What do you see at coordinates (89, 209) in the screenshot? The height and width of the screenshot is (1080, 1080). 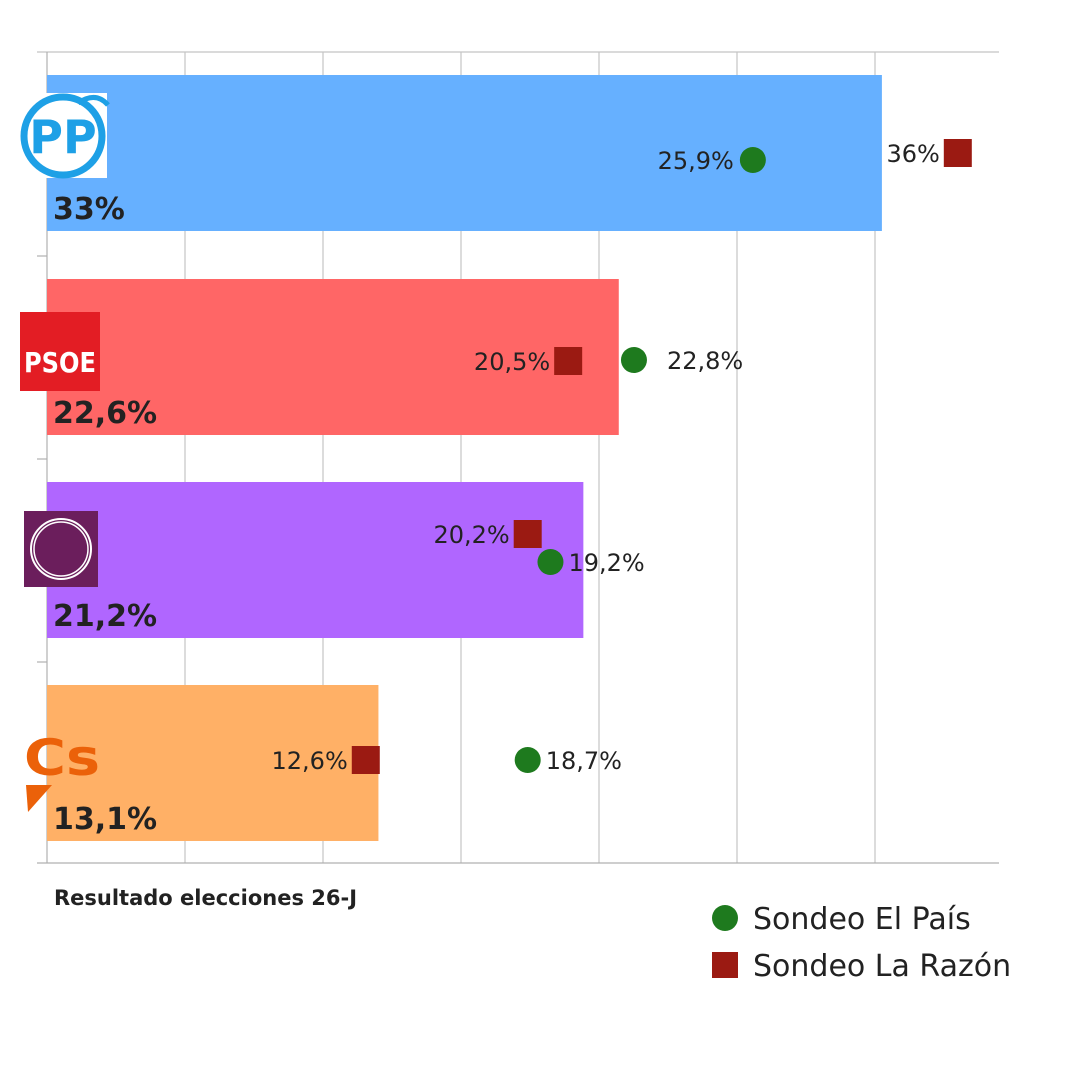 I see `bar-value-label: 33%` at bounding box center [89, 209].